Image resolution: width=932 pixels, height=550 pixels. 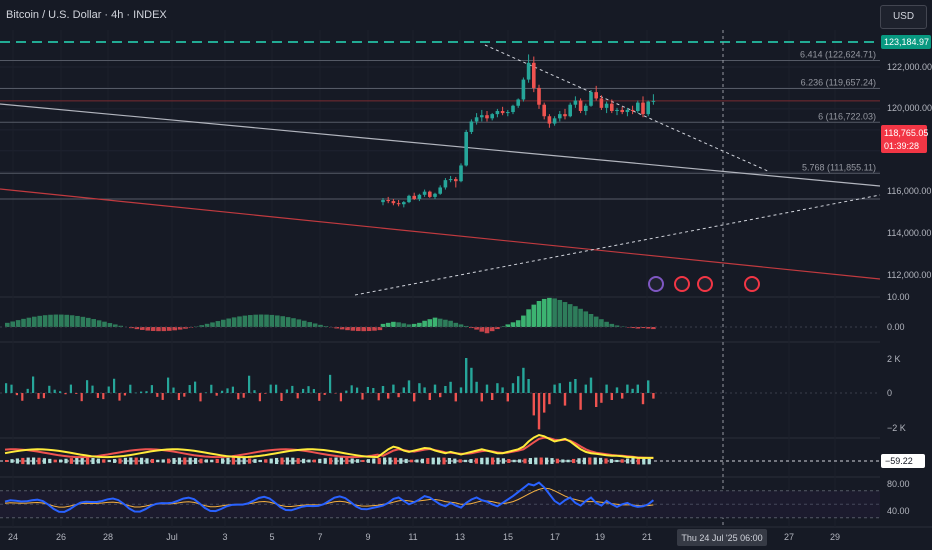 I want to click on bolt-event-icon, so click(x=656, y=284).